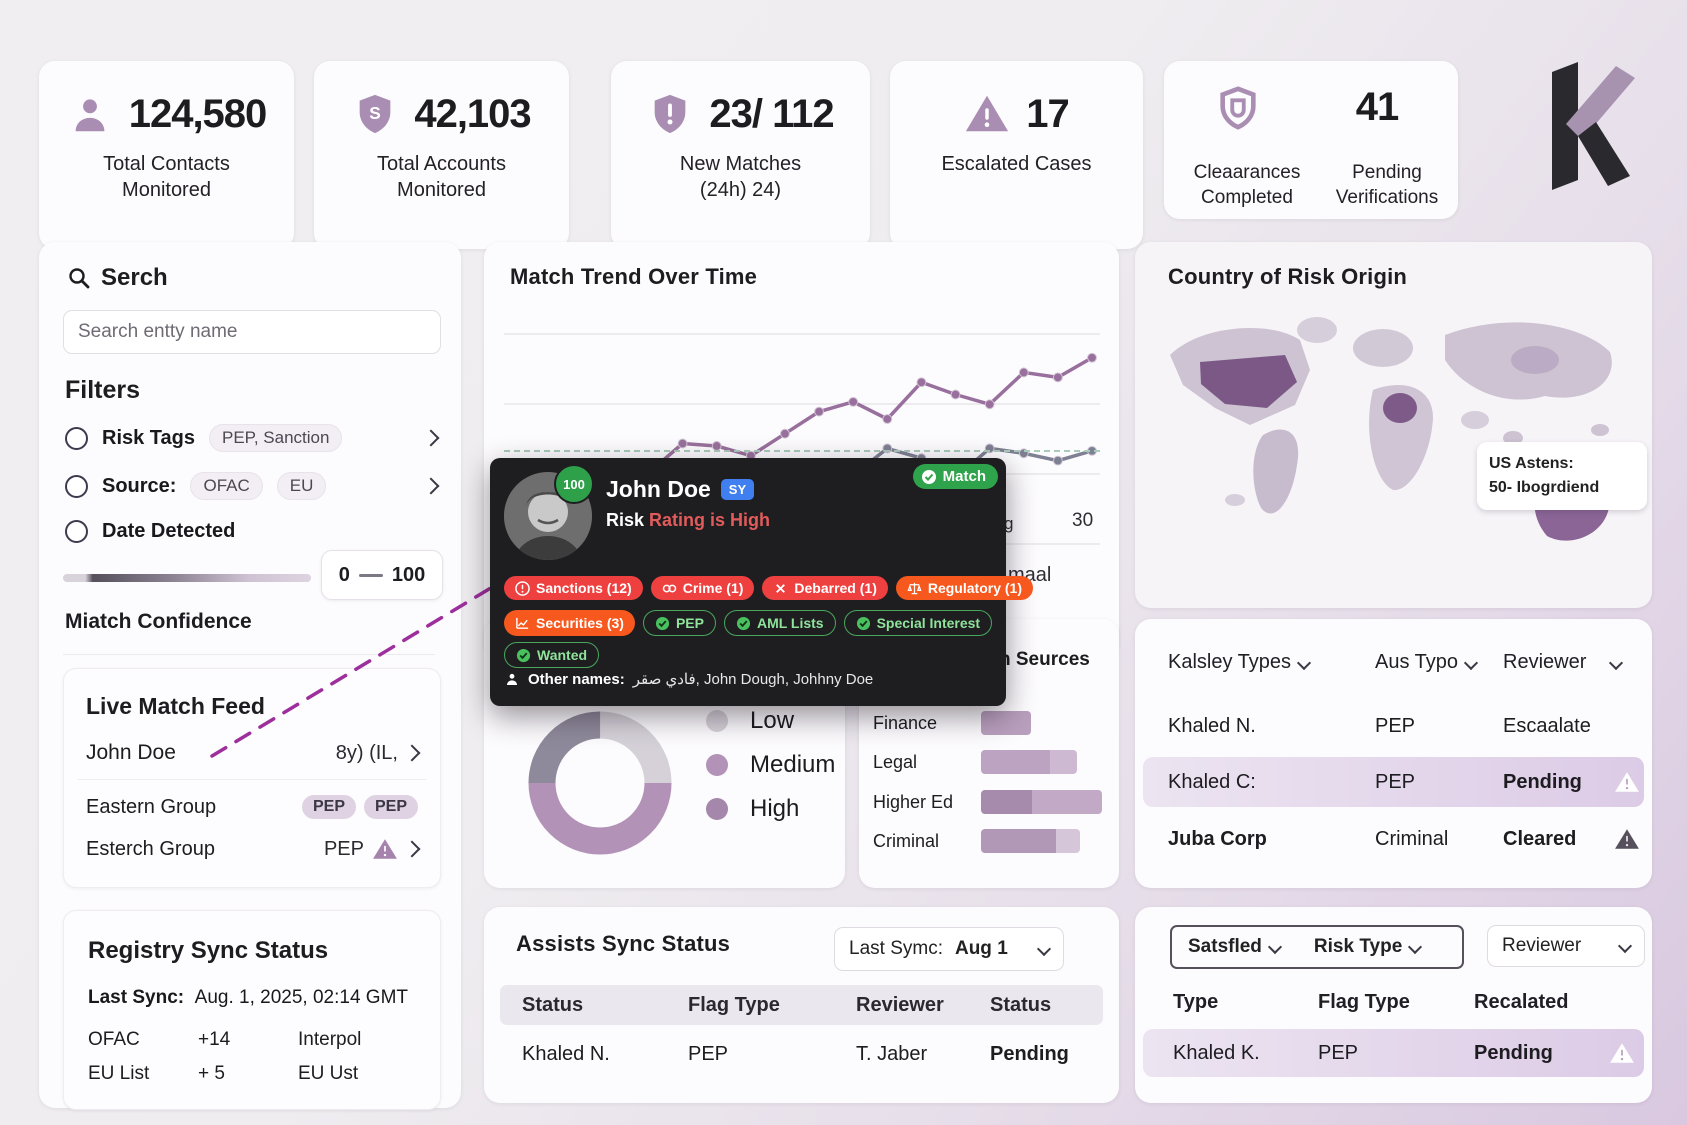 This screenshot has width=1687, height=1125. What do you see at coordinates (441, 177) in the screenshot?
I see `stat-label: Total Accounts Monitored` at bounding box center [441, 177].